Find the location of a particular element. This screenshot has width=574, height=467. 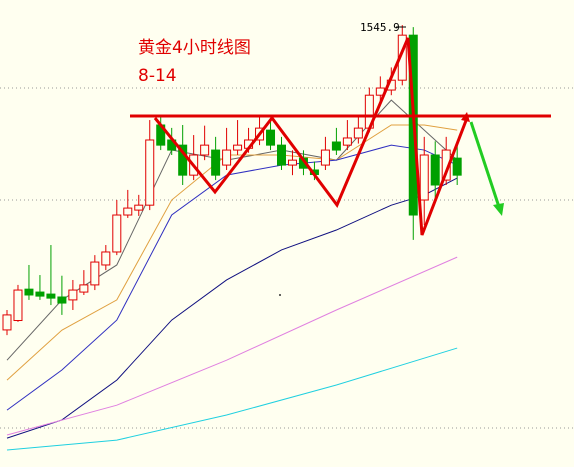

forecast-arrow is located at coordinates (485, 164).